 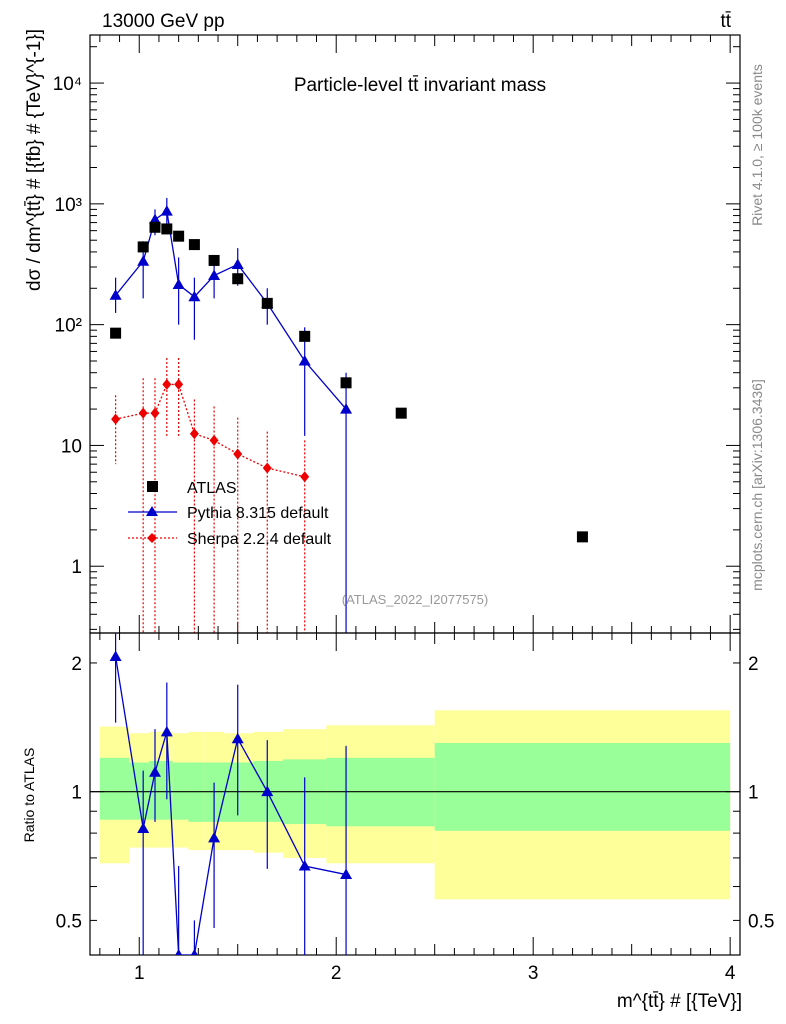 What do you see at coordinates (231, 310) in the screenshot?
I see `pythia-line` at bounding box center [231, 310].